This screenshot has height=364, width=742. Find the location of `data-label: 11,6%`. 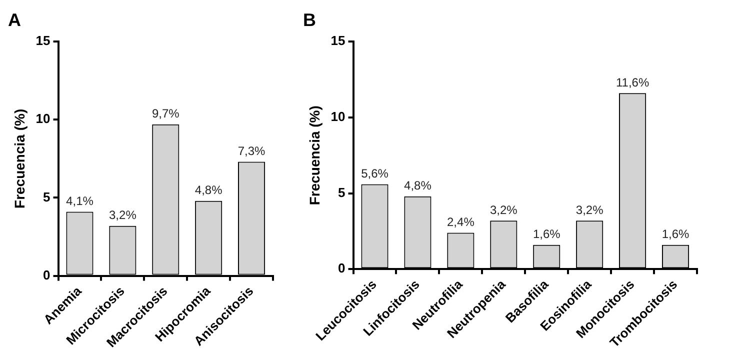

data-label: 11,6% is located at coordinates (633, 82).